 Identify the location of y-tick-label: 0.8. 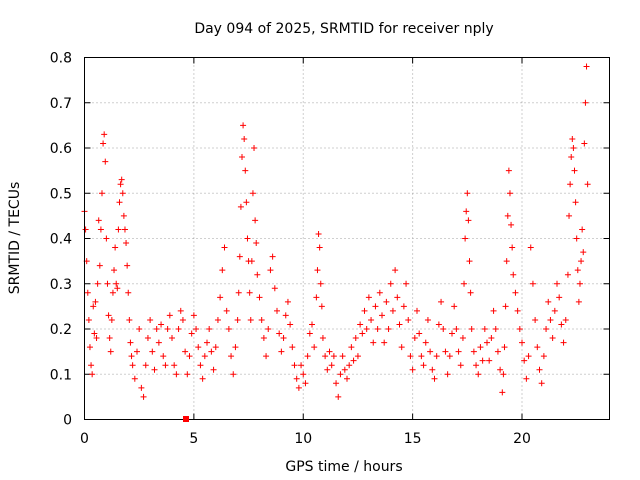
(61, 59).